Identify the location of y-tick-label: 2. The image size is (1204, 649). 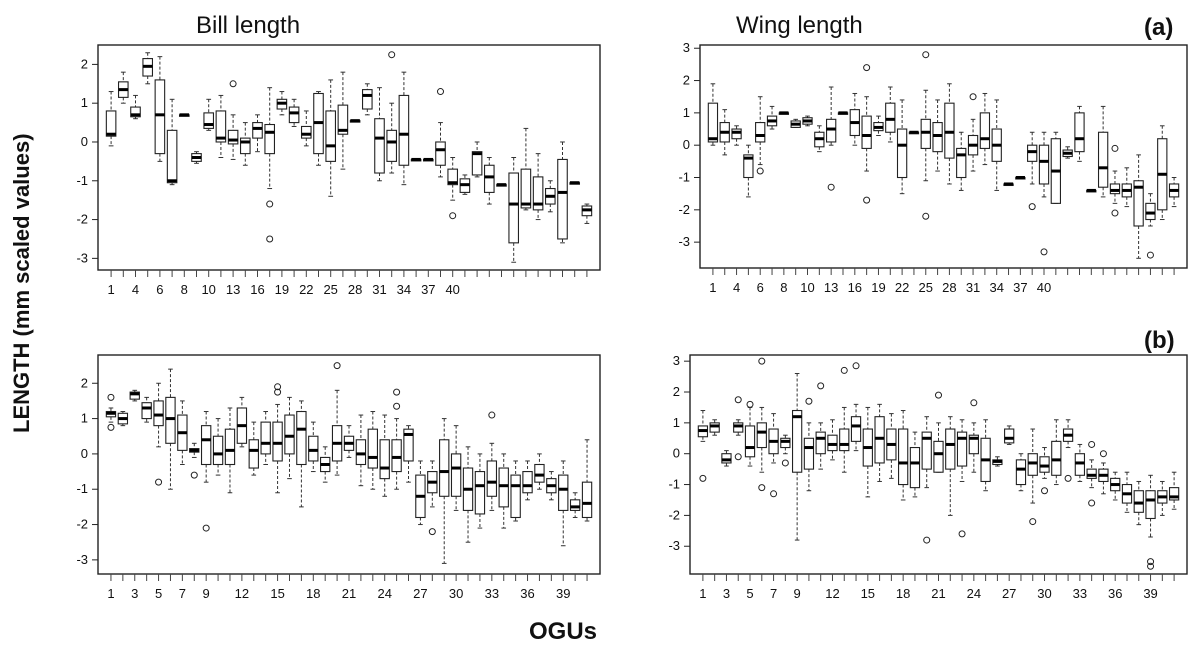
(84, 382).